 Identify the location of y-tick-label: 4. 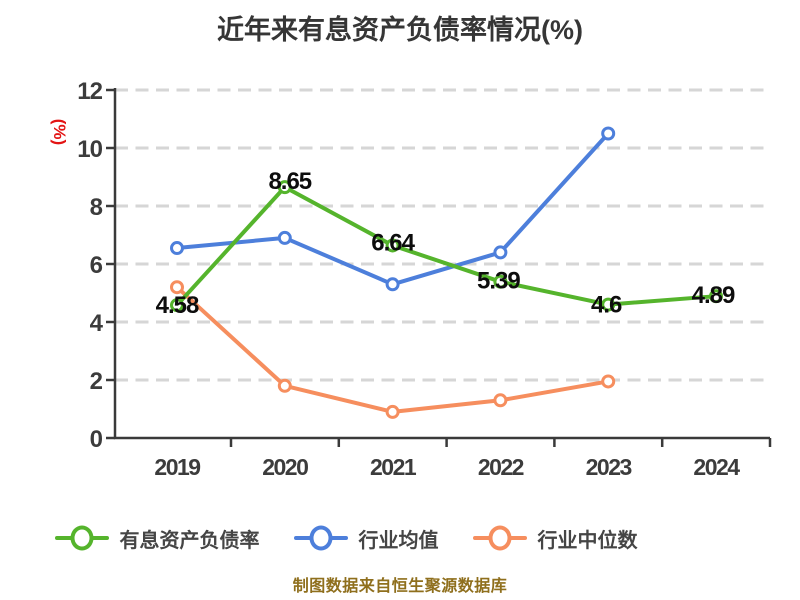
(97, 323).